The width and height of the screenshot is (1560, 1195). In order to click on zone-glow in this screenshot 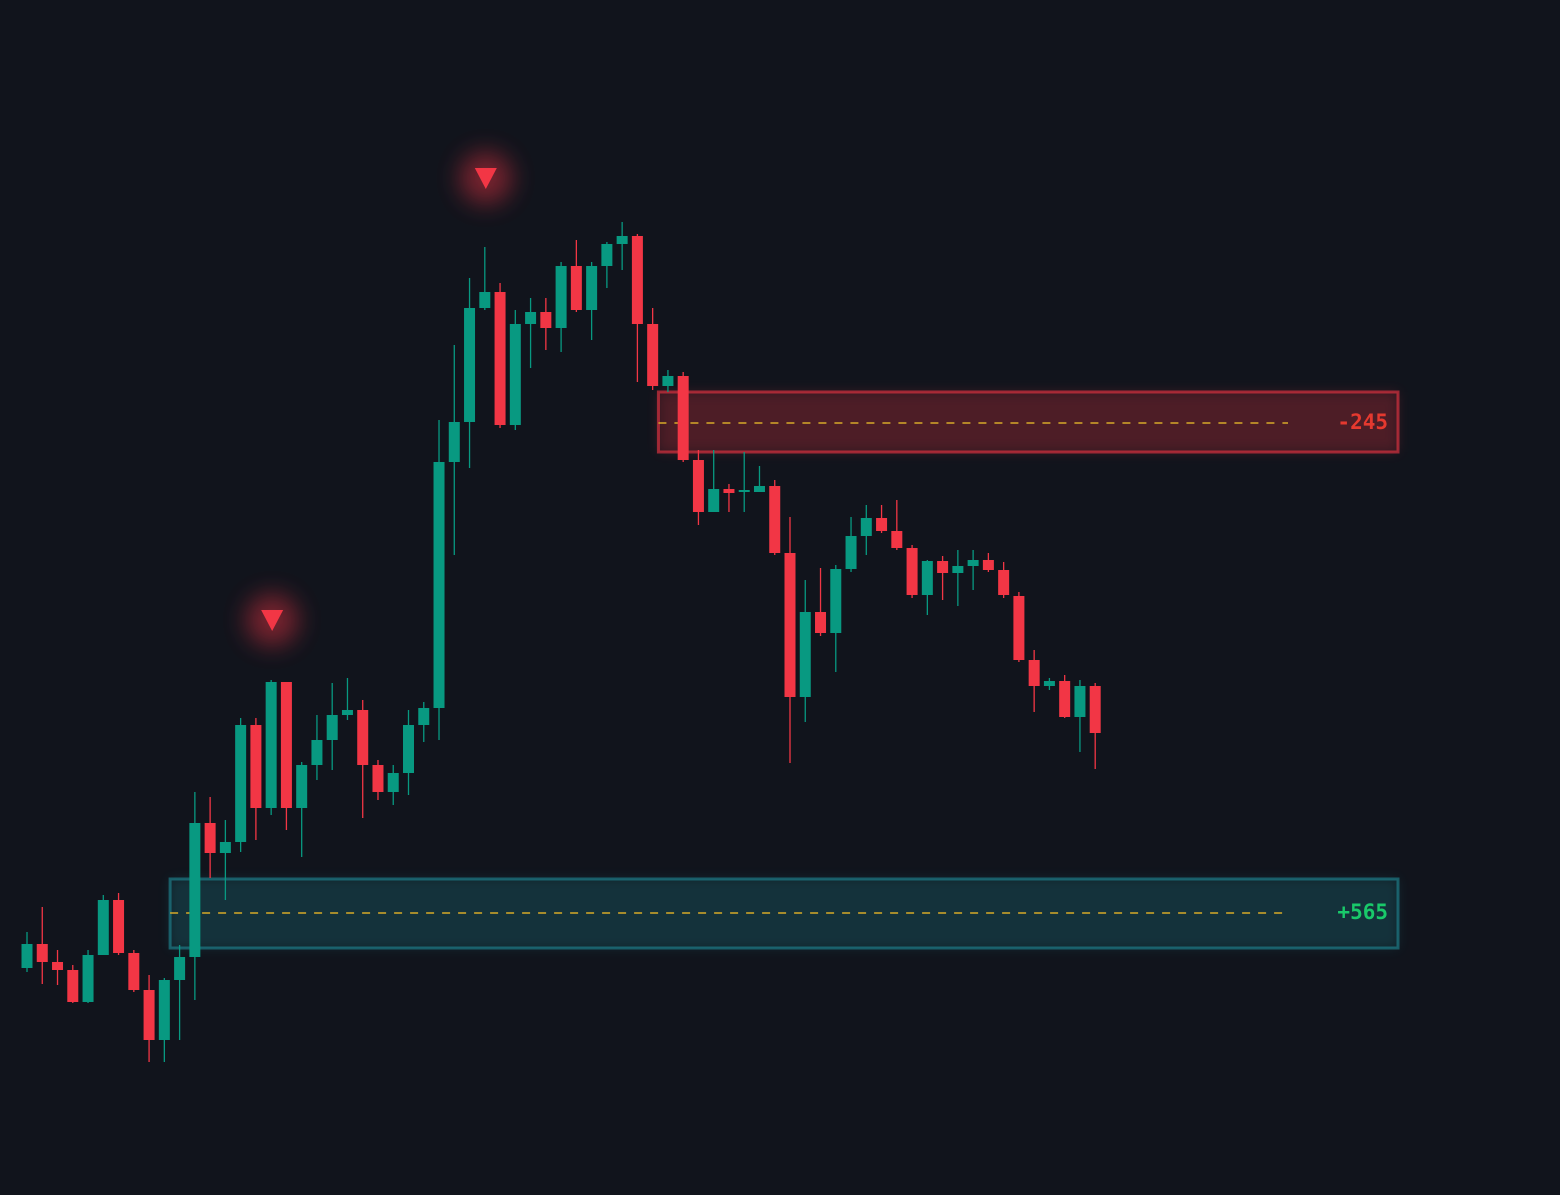, I will do `click(1028, 422)`.